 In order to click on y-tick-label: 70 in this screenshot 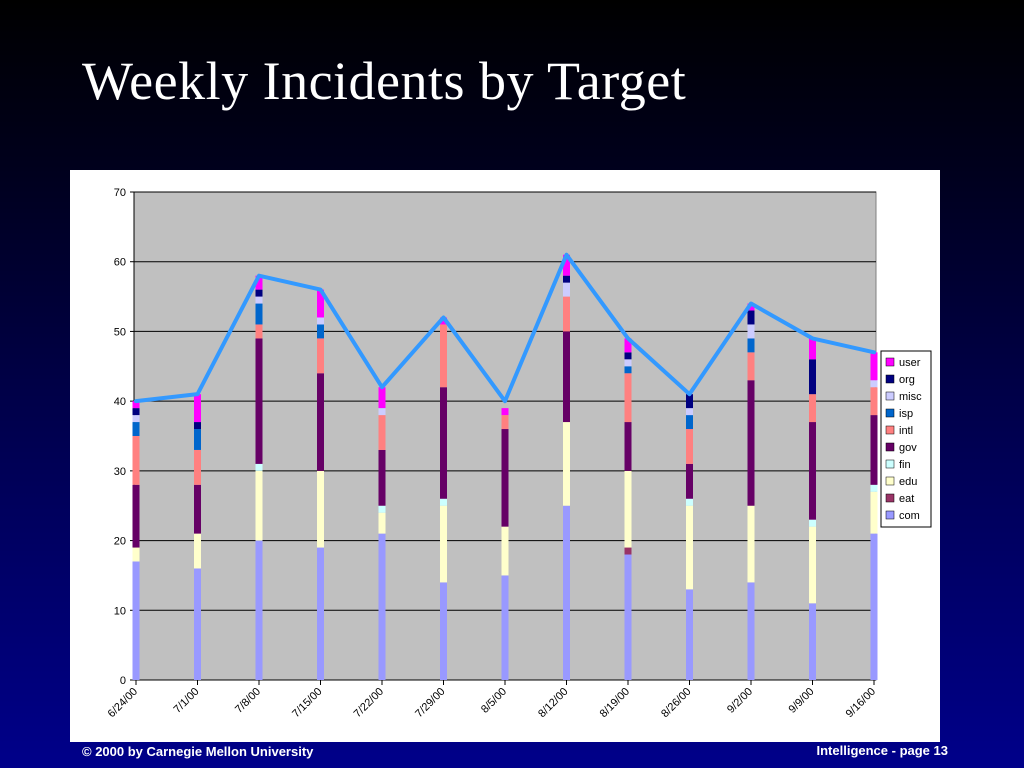, I will do `click(120, 193)`.